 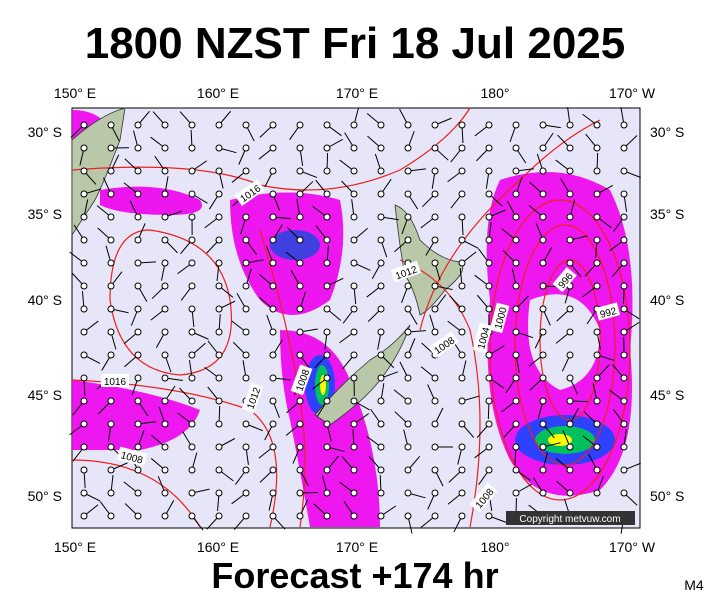 What do you see at coordinates (75, 93) in the screenshot?
I see `lon-label: 150° E` at bounding box center [75, 93].